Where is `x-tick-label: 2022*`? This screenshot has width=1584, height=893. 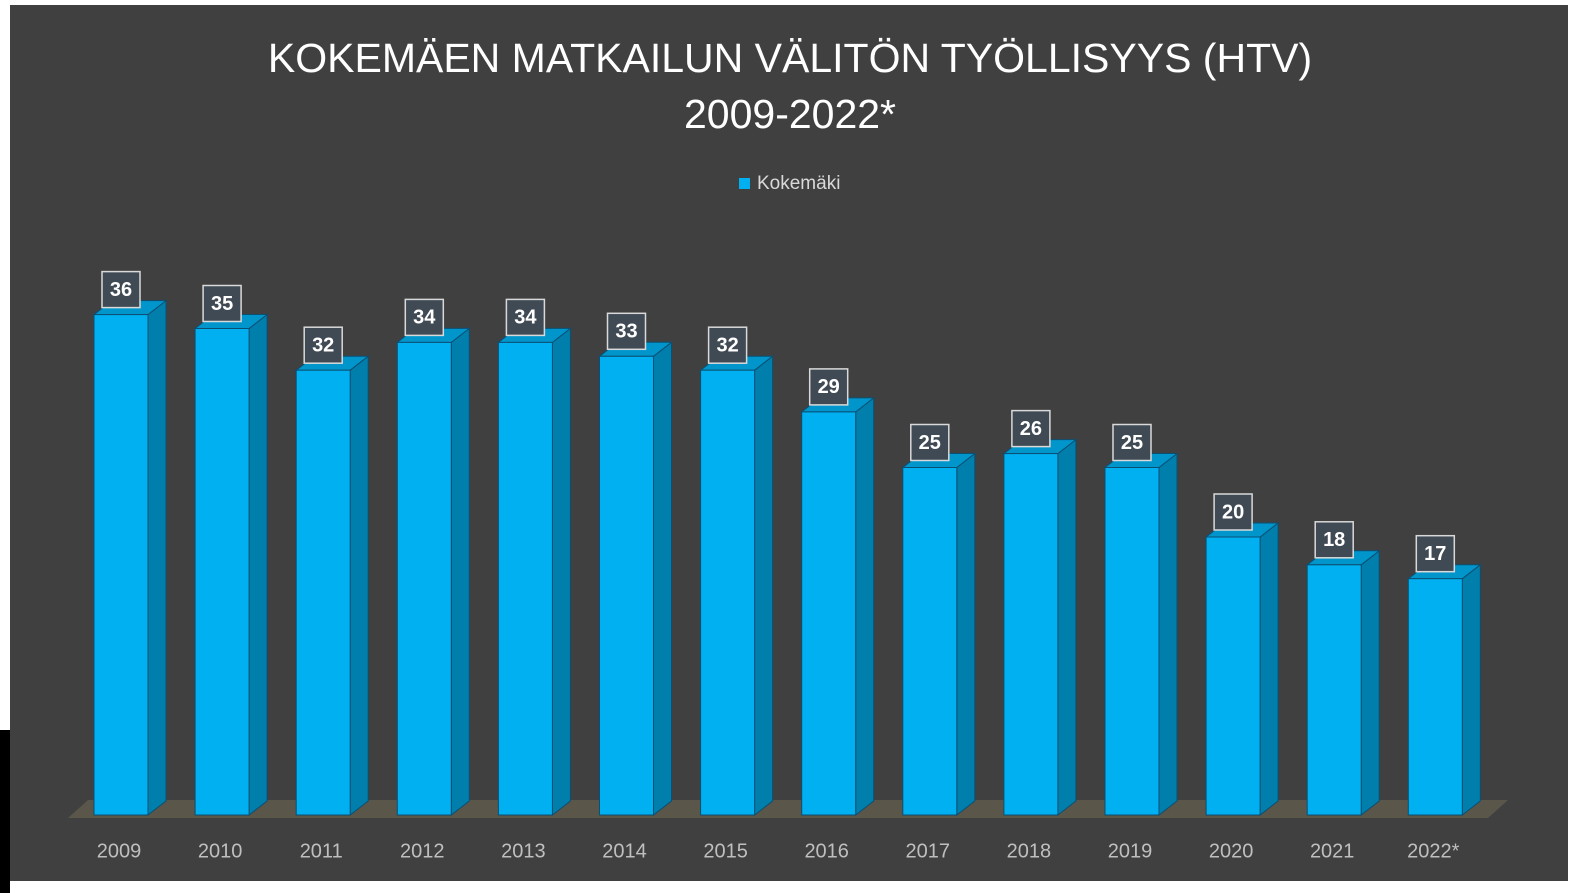 x-tick-label: 2022* is located at coordinates (1433, 851).